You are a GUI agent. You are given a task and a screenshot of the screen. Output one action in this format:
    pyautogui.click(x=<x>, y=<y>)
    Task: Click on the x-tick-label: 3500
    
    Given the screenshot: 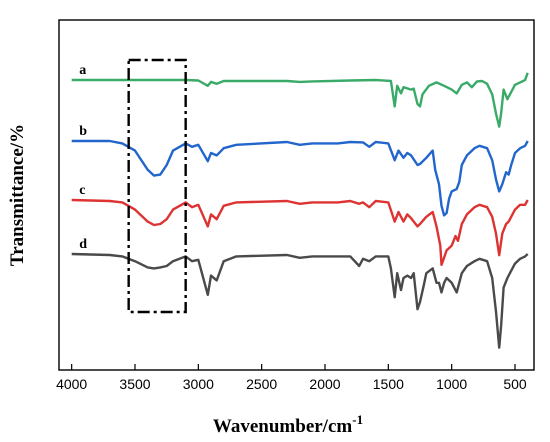 What is the action you would take?
    pyautogui.click(x=134, y=384)
    